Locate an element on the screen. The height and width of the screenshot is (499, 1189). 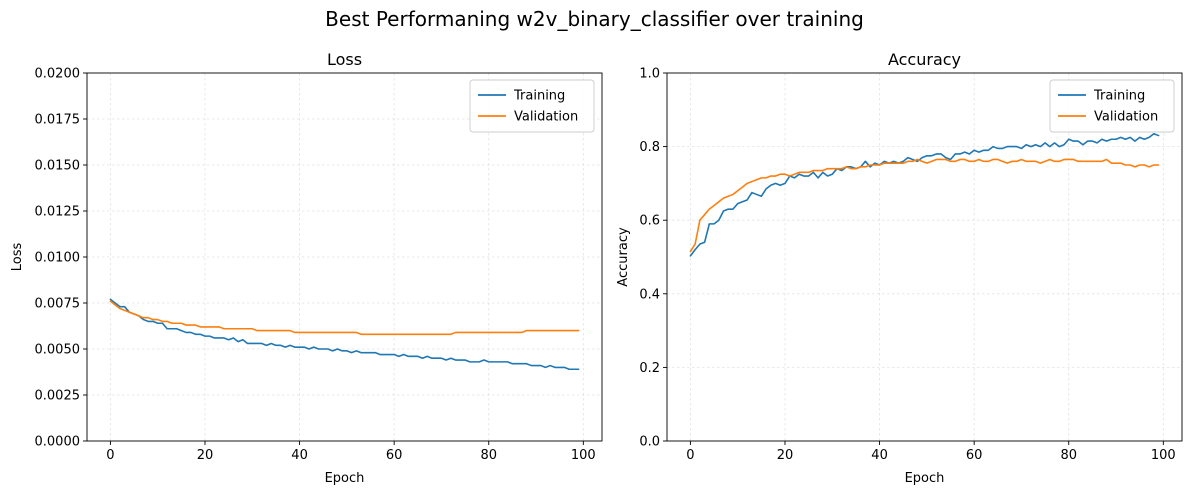
y-tick-label: 0.6 is located at coordinates (649, 221).